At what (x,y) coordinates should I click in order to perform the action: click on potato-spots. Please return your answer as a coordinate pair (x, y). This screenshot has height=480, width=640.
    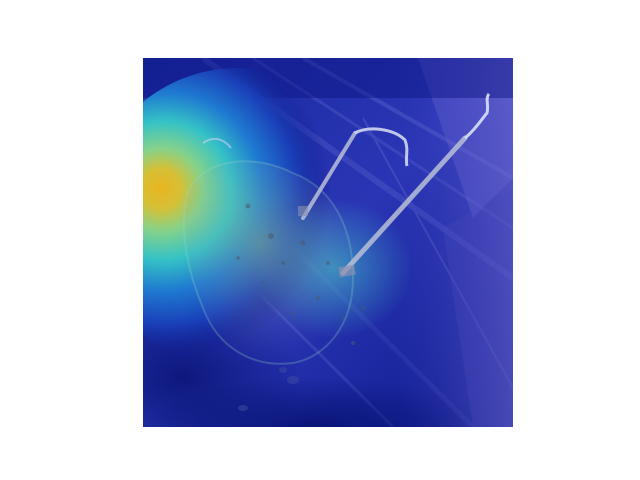
    Looking at the image, I should click on (300, 274).